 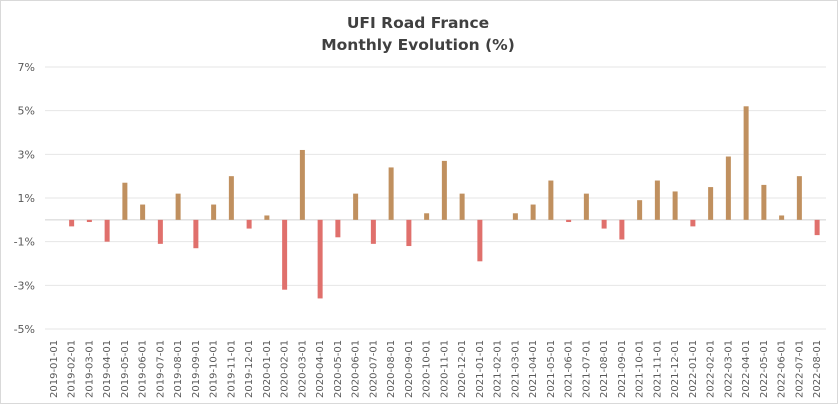 I want to click on x-tick-label: 2019-11-01, so click(x=231, y=369).